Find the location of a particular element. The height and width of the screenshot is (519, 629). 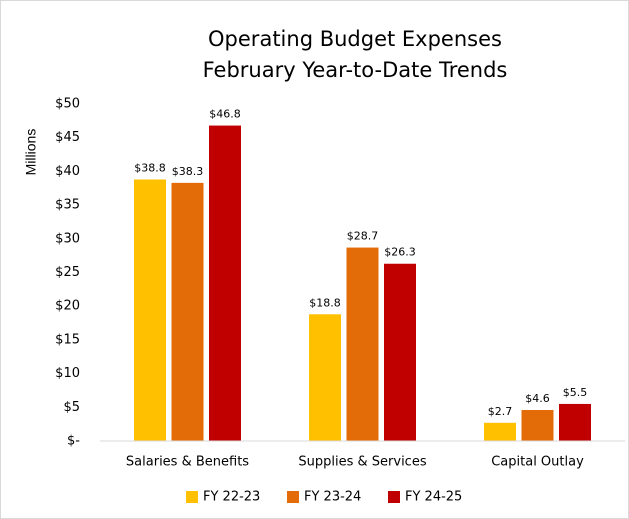

chart-subtitle: February Year-to-Date Trends is located at coordinates (355, 70).